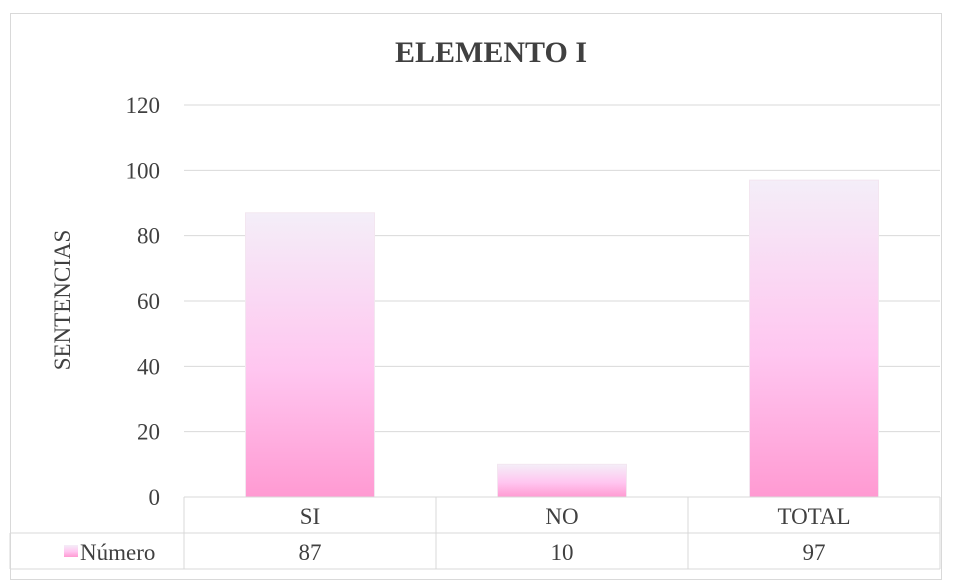  I want to click on data-table-value: 87, so click(310, 552).